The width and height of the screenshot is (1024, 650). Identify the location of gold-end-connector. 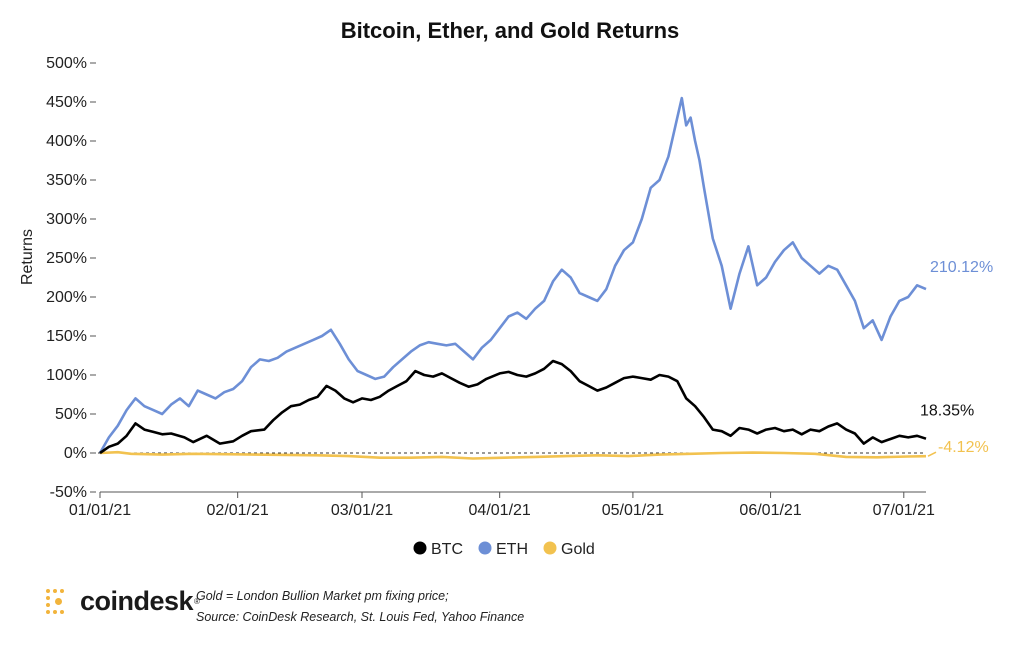
(932, 454).